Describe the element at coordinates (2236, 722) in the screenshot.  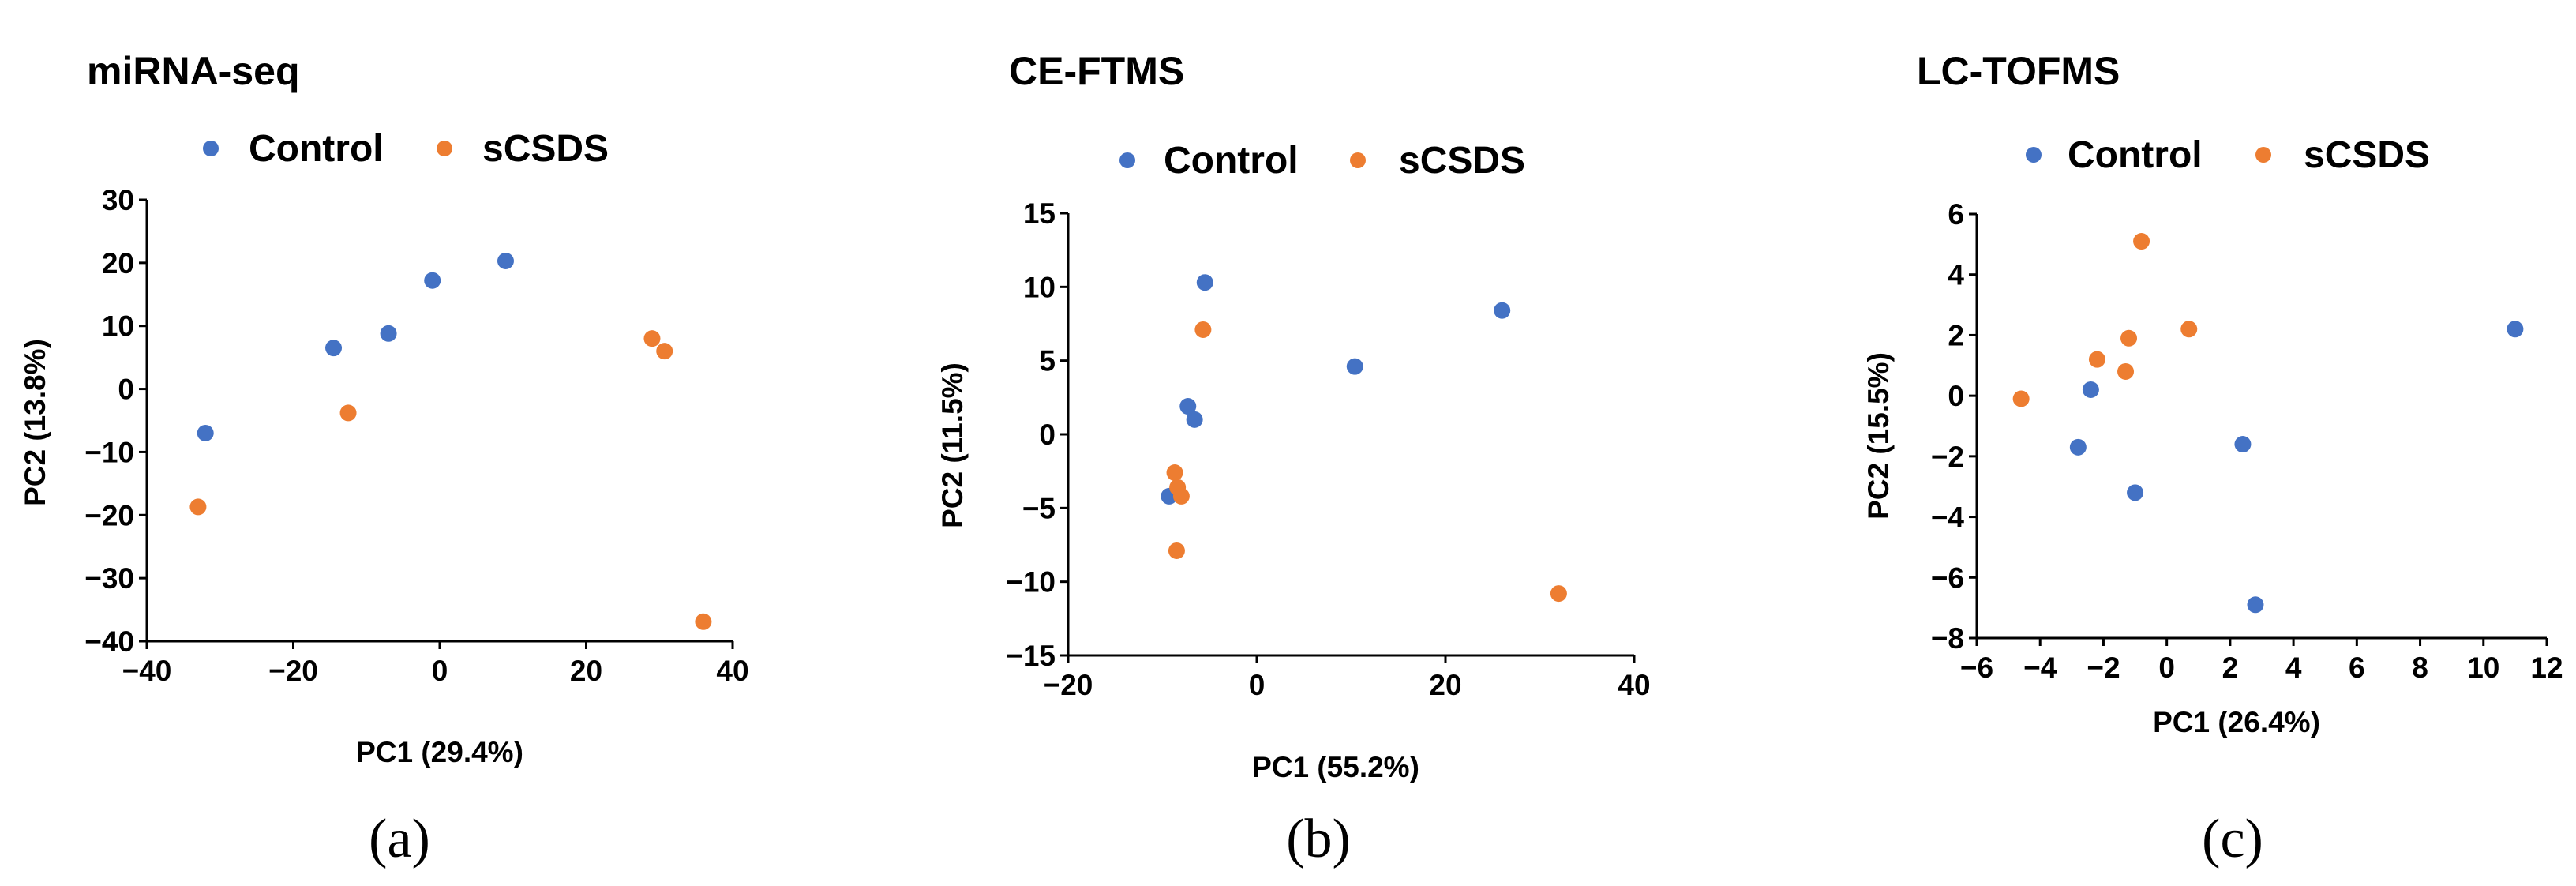
I see `panel-c-x-axis-label: PC1 (26.4%)` at that location.